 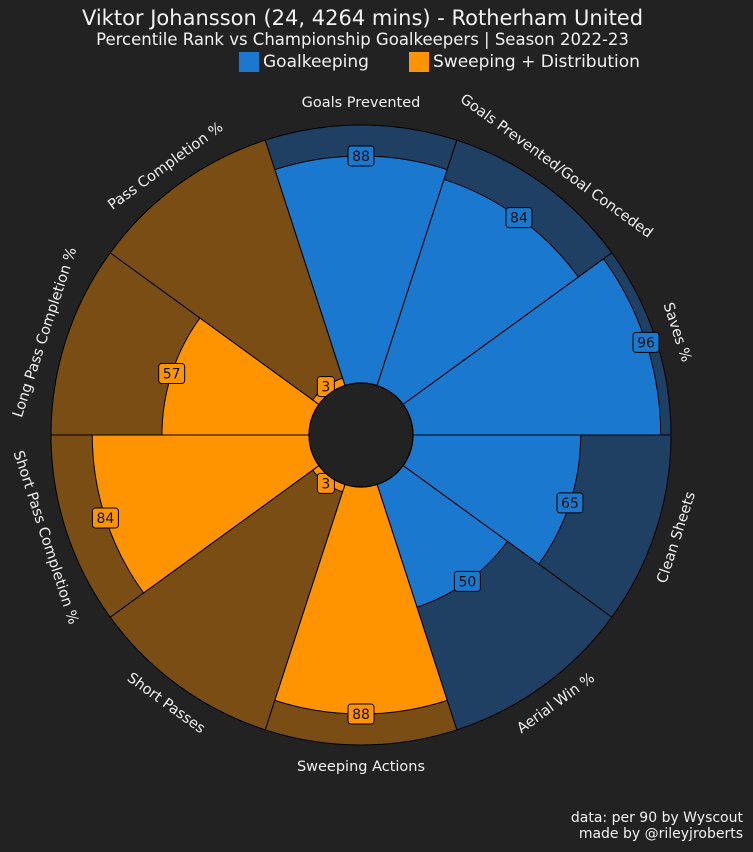 I want to click on center-circle, so click(x=361, y=435).